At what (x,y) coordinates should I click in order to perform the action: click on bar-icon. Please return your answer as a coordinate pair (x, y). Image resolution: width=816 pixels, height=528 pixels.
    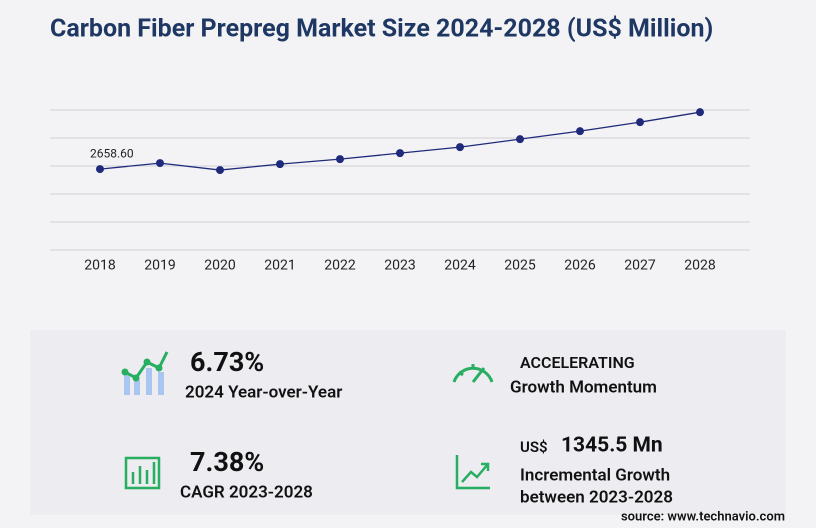
    Looking at the image, I should click on (142, 473).